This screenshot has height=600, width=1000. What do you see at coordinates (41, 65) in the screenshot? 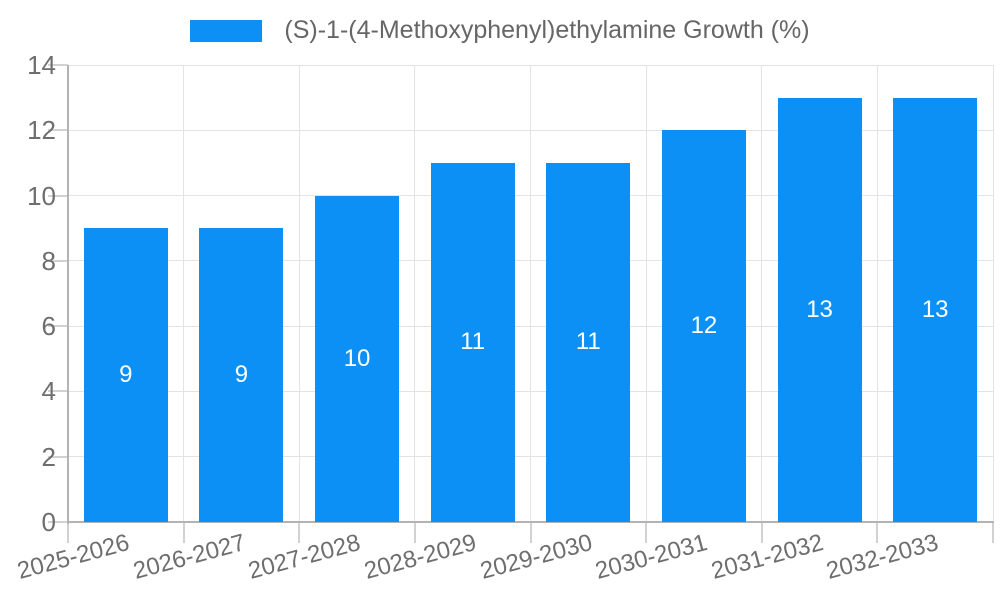
I see `y-tick-label: 14` at bounding box center [41, 65].